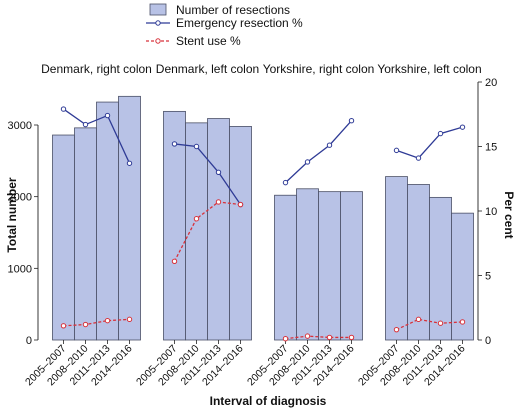 Image resolution: width=520 pixels, height=411 pixels. I want to click on y-tick-label: 2000, so click(20, 198).